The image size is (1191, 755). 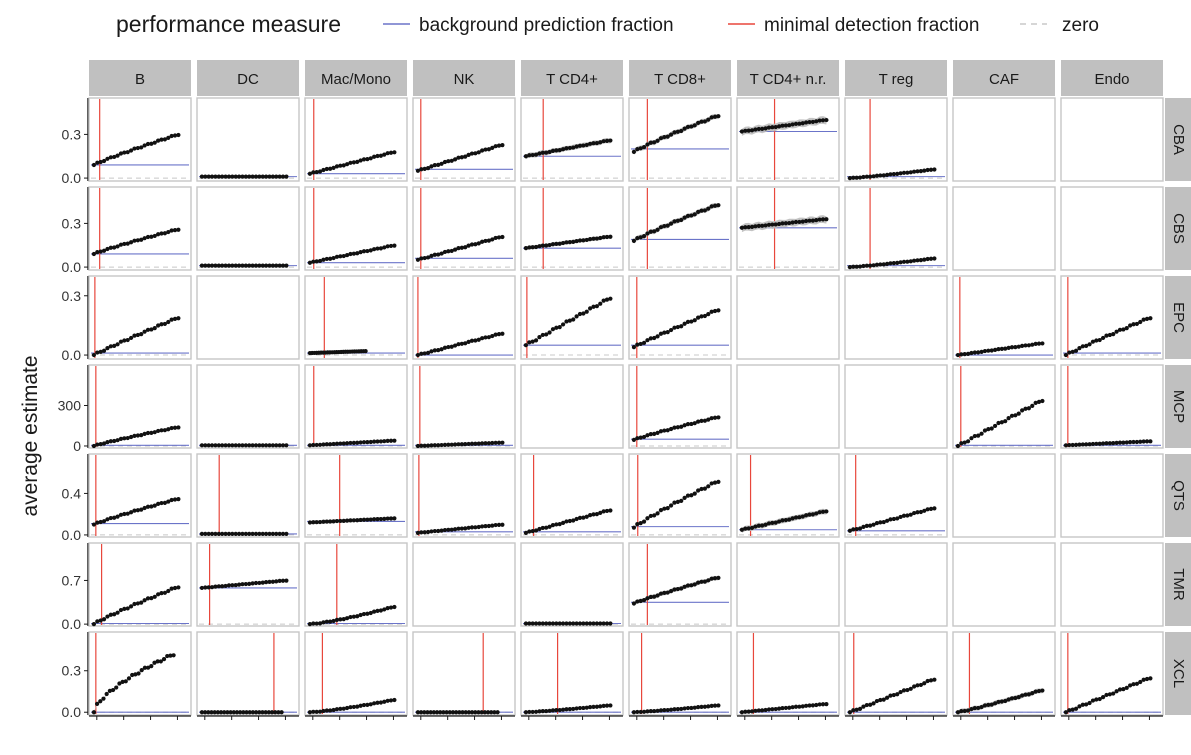 What do you see at coordinates (72, 671) in the screenshot?
I see `y-tick-label: 0.3` at bounding box center [72, 671].